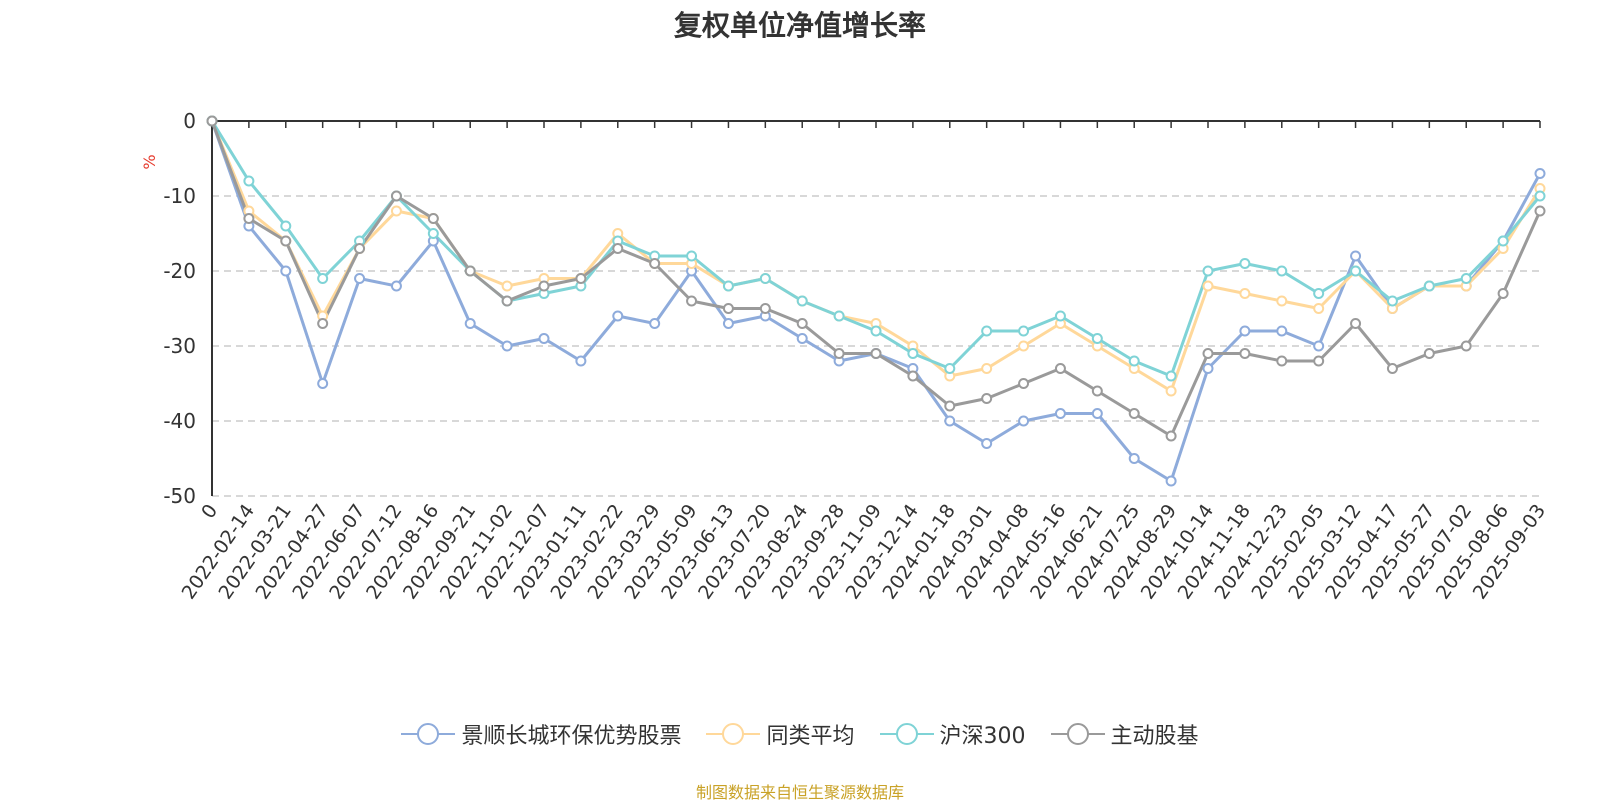 This screenshot has height=803, width=1600. I want to click on y-tick-label: 0, so click(189, 121).